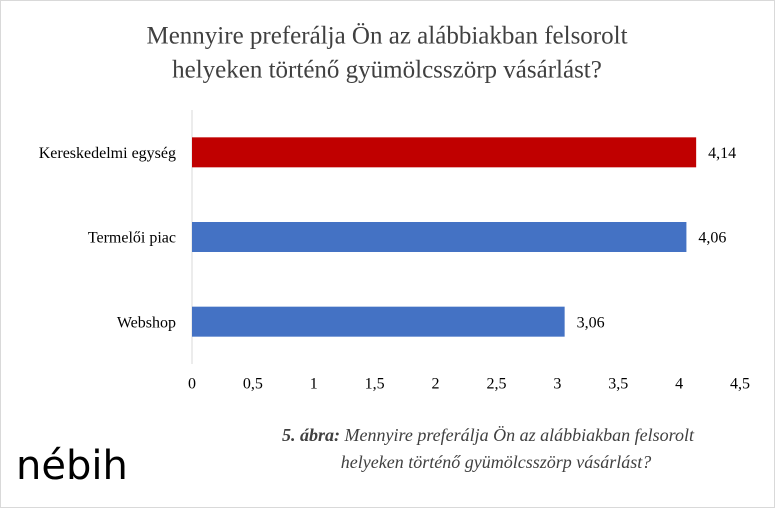  What do you see at coordinates (132, 238) in the screenshot?
I see `y-tick-label: Termelői piac` at bounding box center [132, 238].